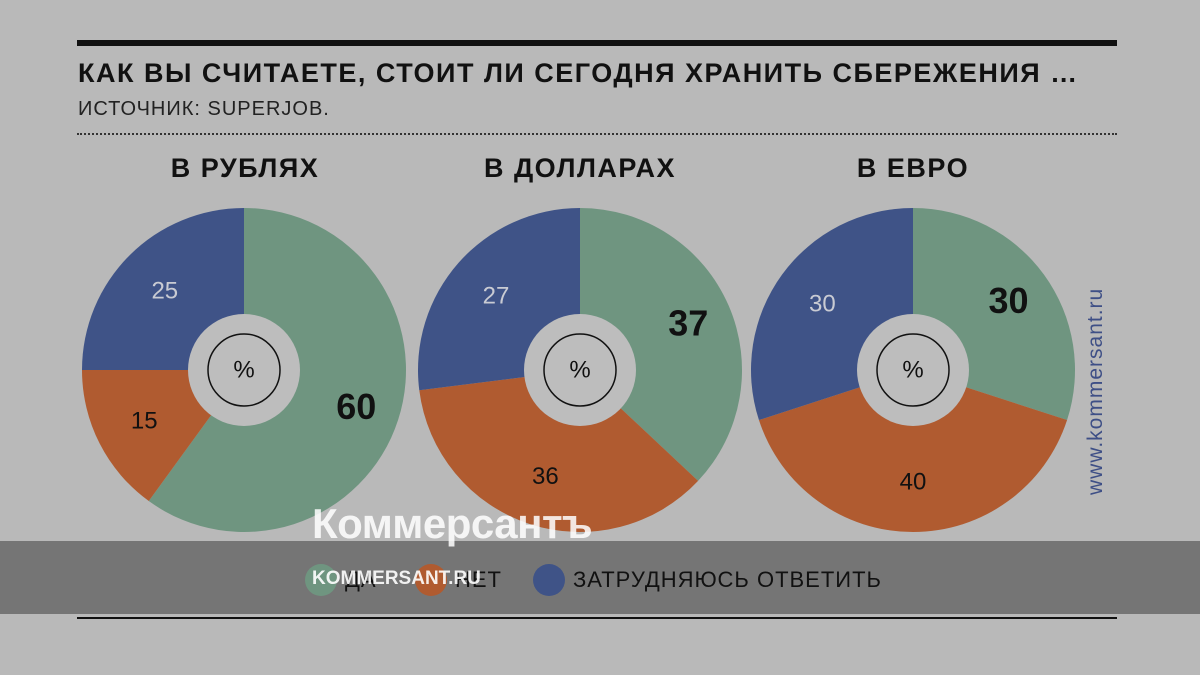  I want to click on data-label-no: 40, so click(913, 482).